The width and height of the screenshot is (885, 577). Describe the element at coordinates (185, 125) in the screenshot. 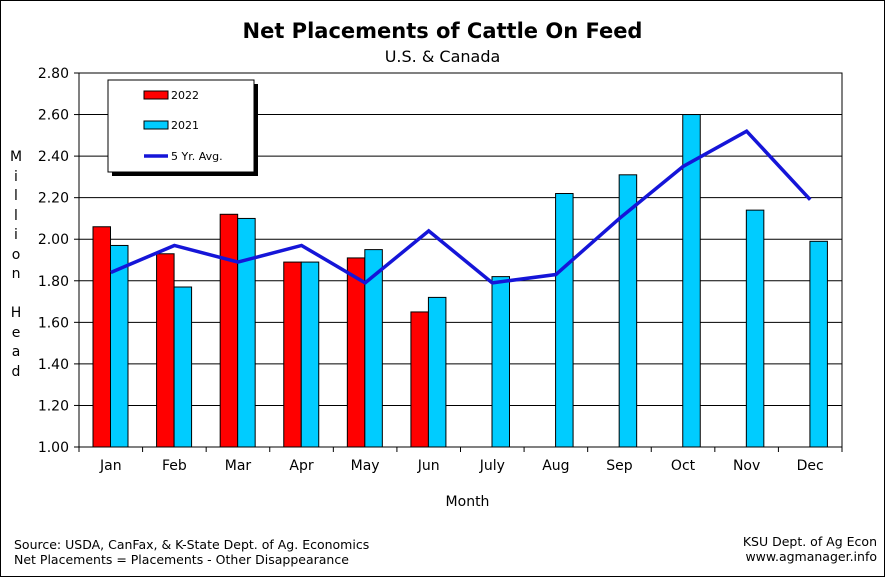

I see `legend-label: 2021` at that location.